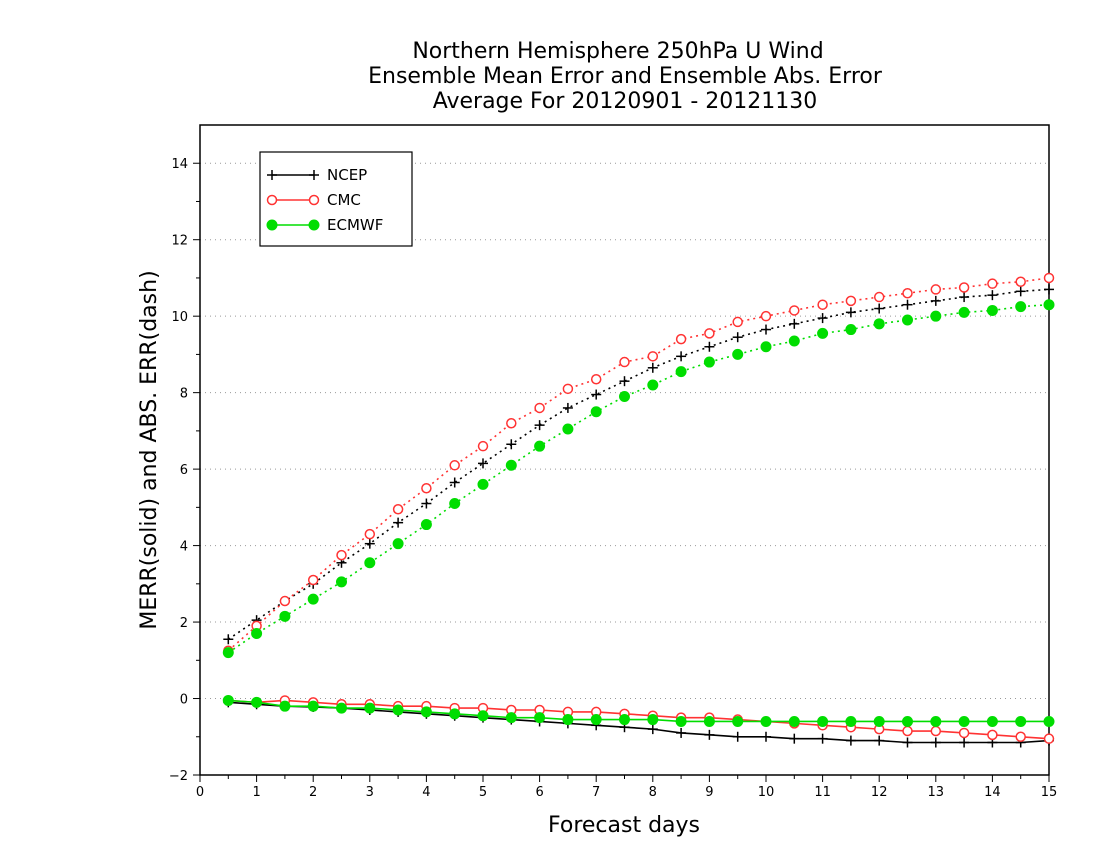 The width and height of the screenshot is (1100, 850). What do you see at coordinates (483, 792) in the screenshot?
I see `x-tick-label: 5` at bounding box center [483, 792].